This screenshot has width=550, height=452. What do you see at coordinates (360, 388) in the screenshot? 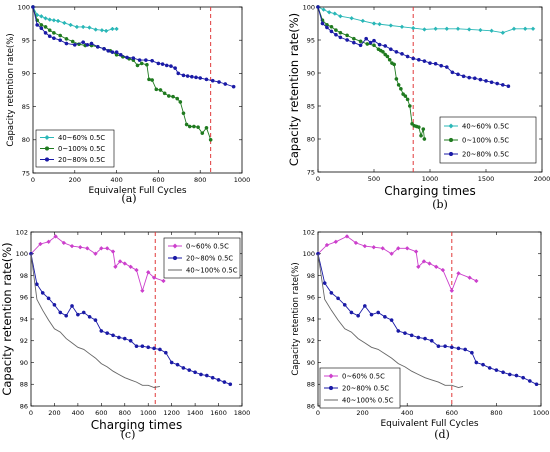
I see `legend: 0~60% 0.5C 20~80% 0.5C 40~100% 0.5C` at bounding box center [360, 388].